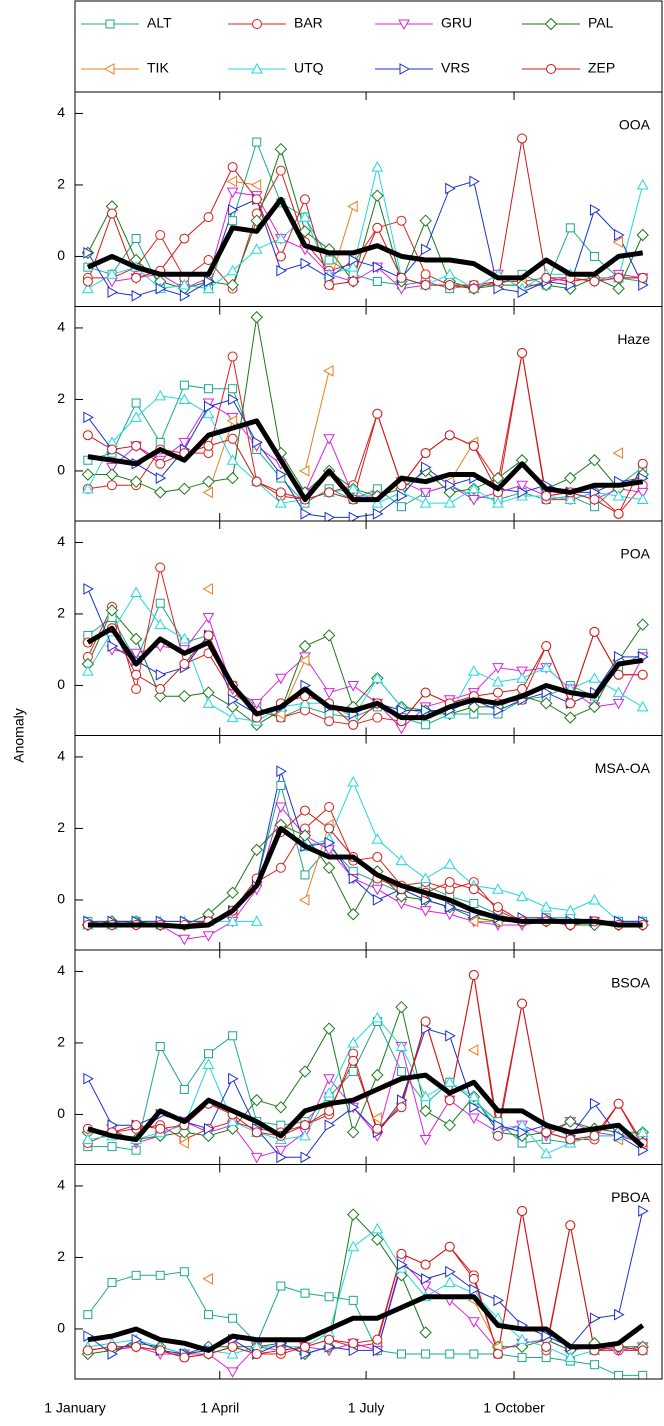  What do you see at coordinates (633, 339) in the screenshot?
I see `panel-title: Haze` at bounding box center [633, 339].